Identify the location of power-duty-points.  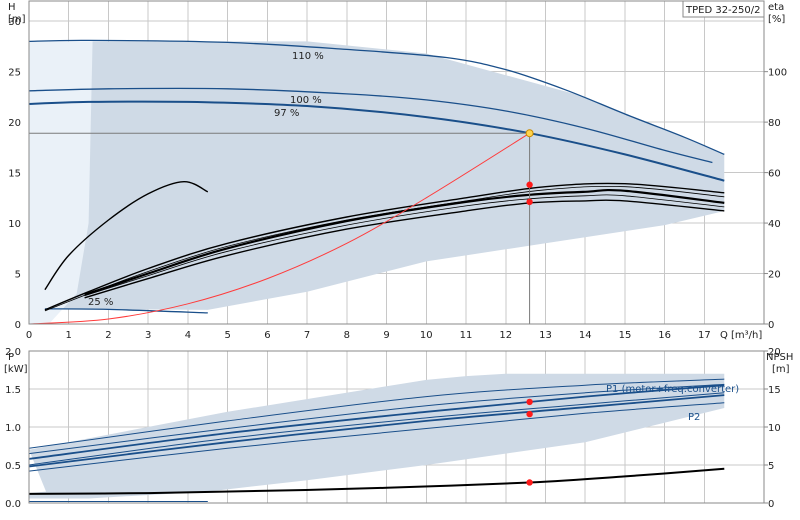
(529, 442).